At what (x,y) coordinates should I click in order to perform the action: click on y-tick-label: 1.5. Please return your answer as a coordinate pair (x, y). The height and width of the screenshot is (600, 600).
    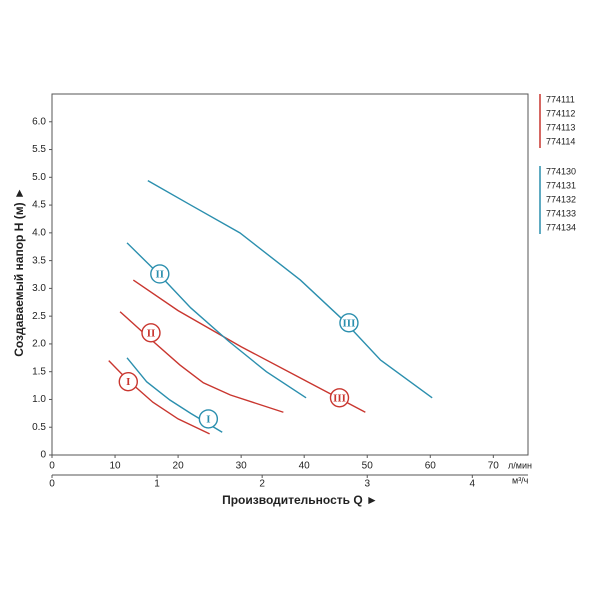
    Looking at the image, I should click on (39, 371).